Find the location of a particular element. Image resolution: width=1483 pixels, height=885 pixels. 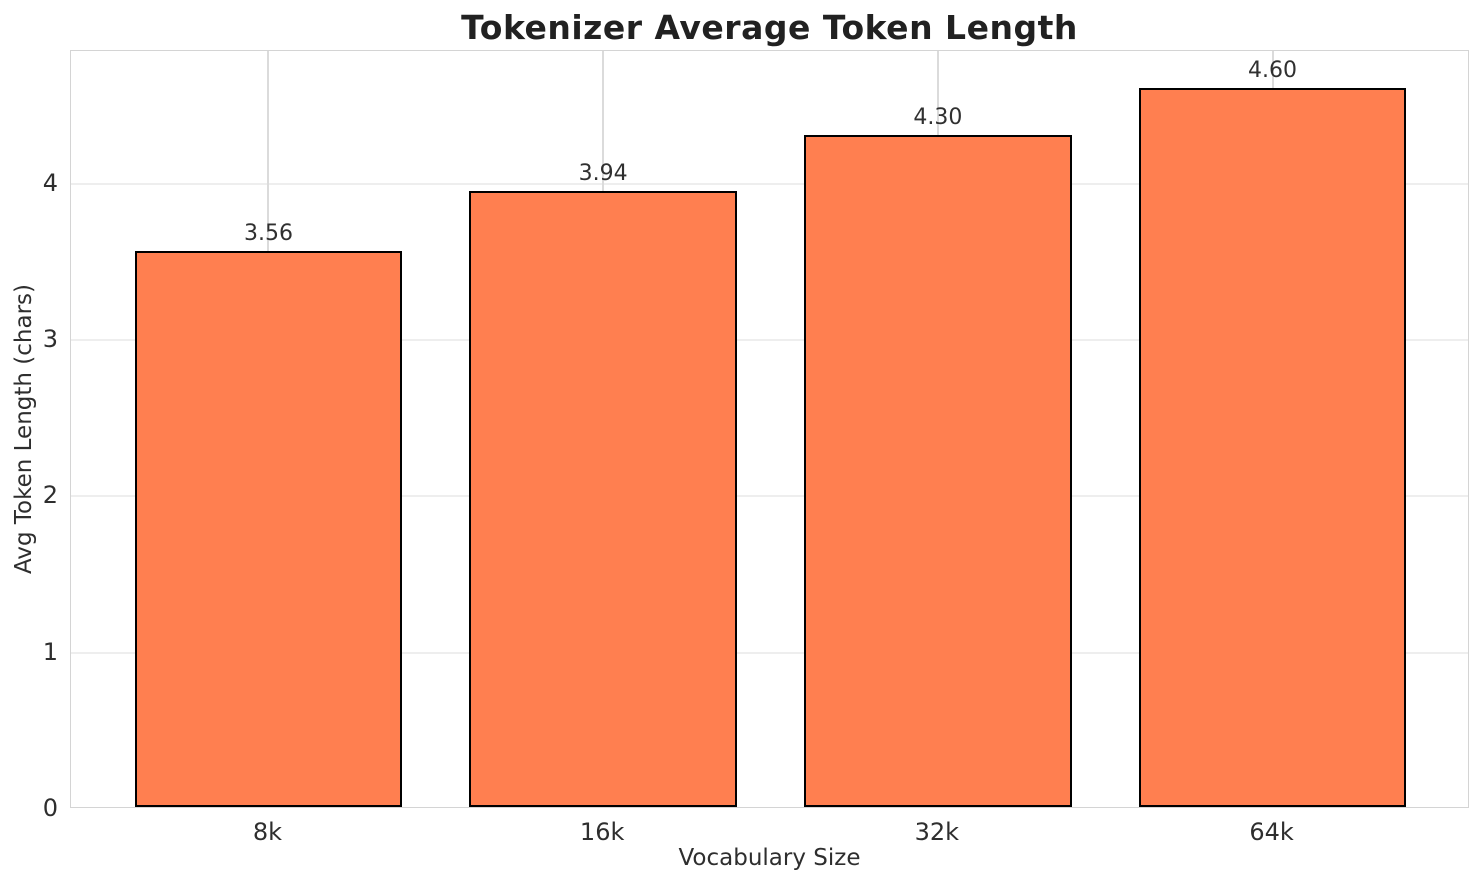

bar-value-label: 4.60 is located at coordinates (1273, 71).